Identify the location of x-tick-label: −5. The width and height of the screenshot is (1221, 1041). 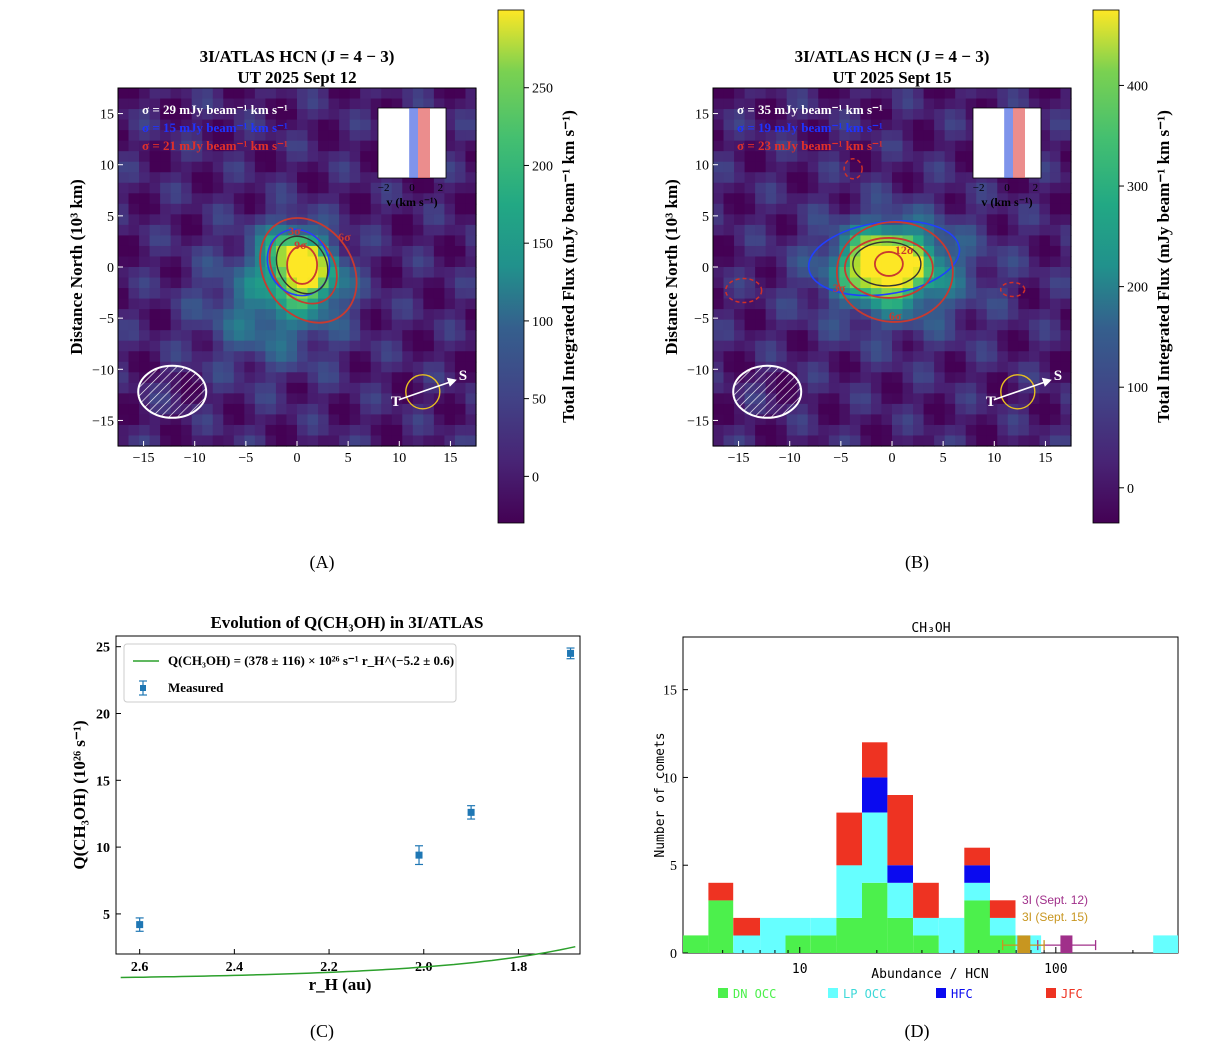
(840, 458).